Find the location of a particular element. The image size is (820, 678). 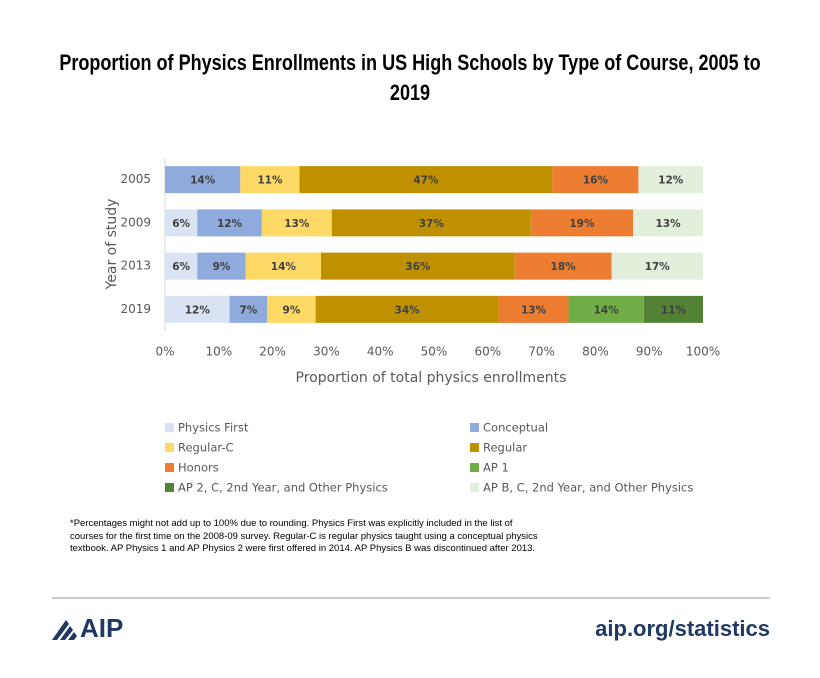

value-label: 34% is located at coordinates (408, 310).